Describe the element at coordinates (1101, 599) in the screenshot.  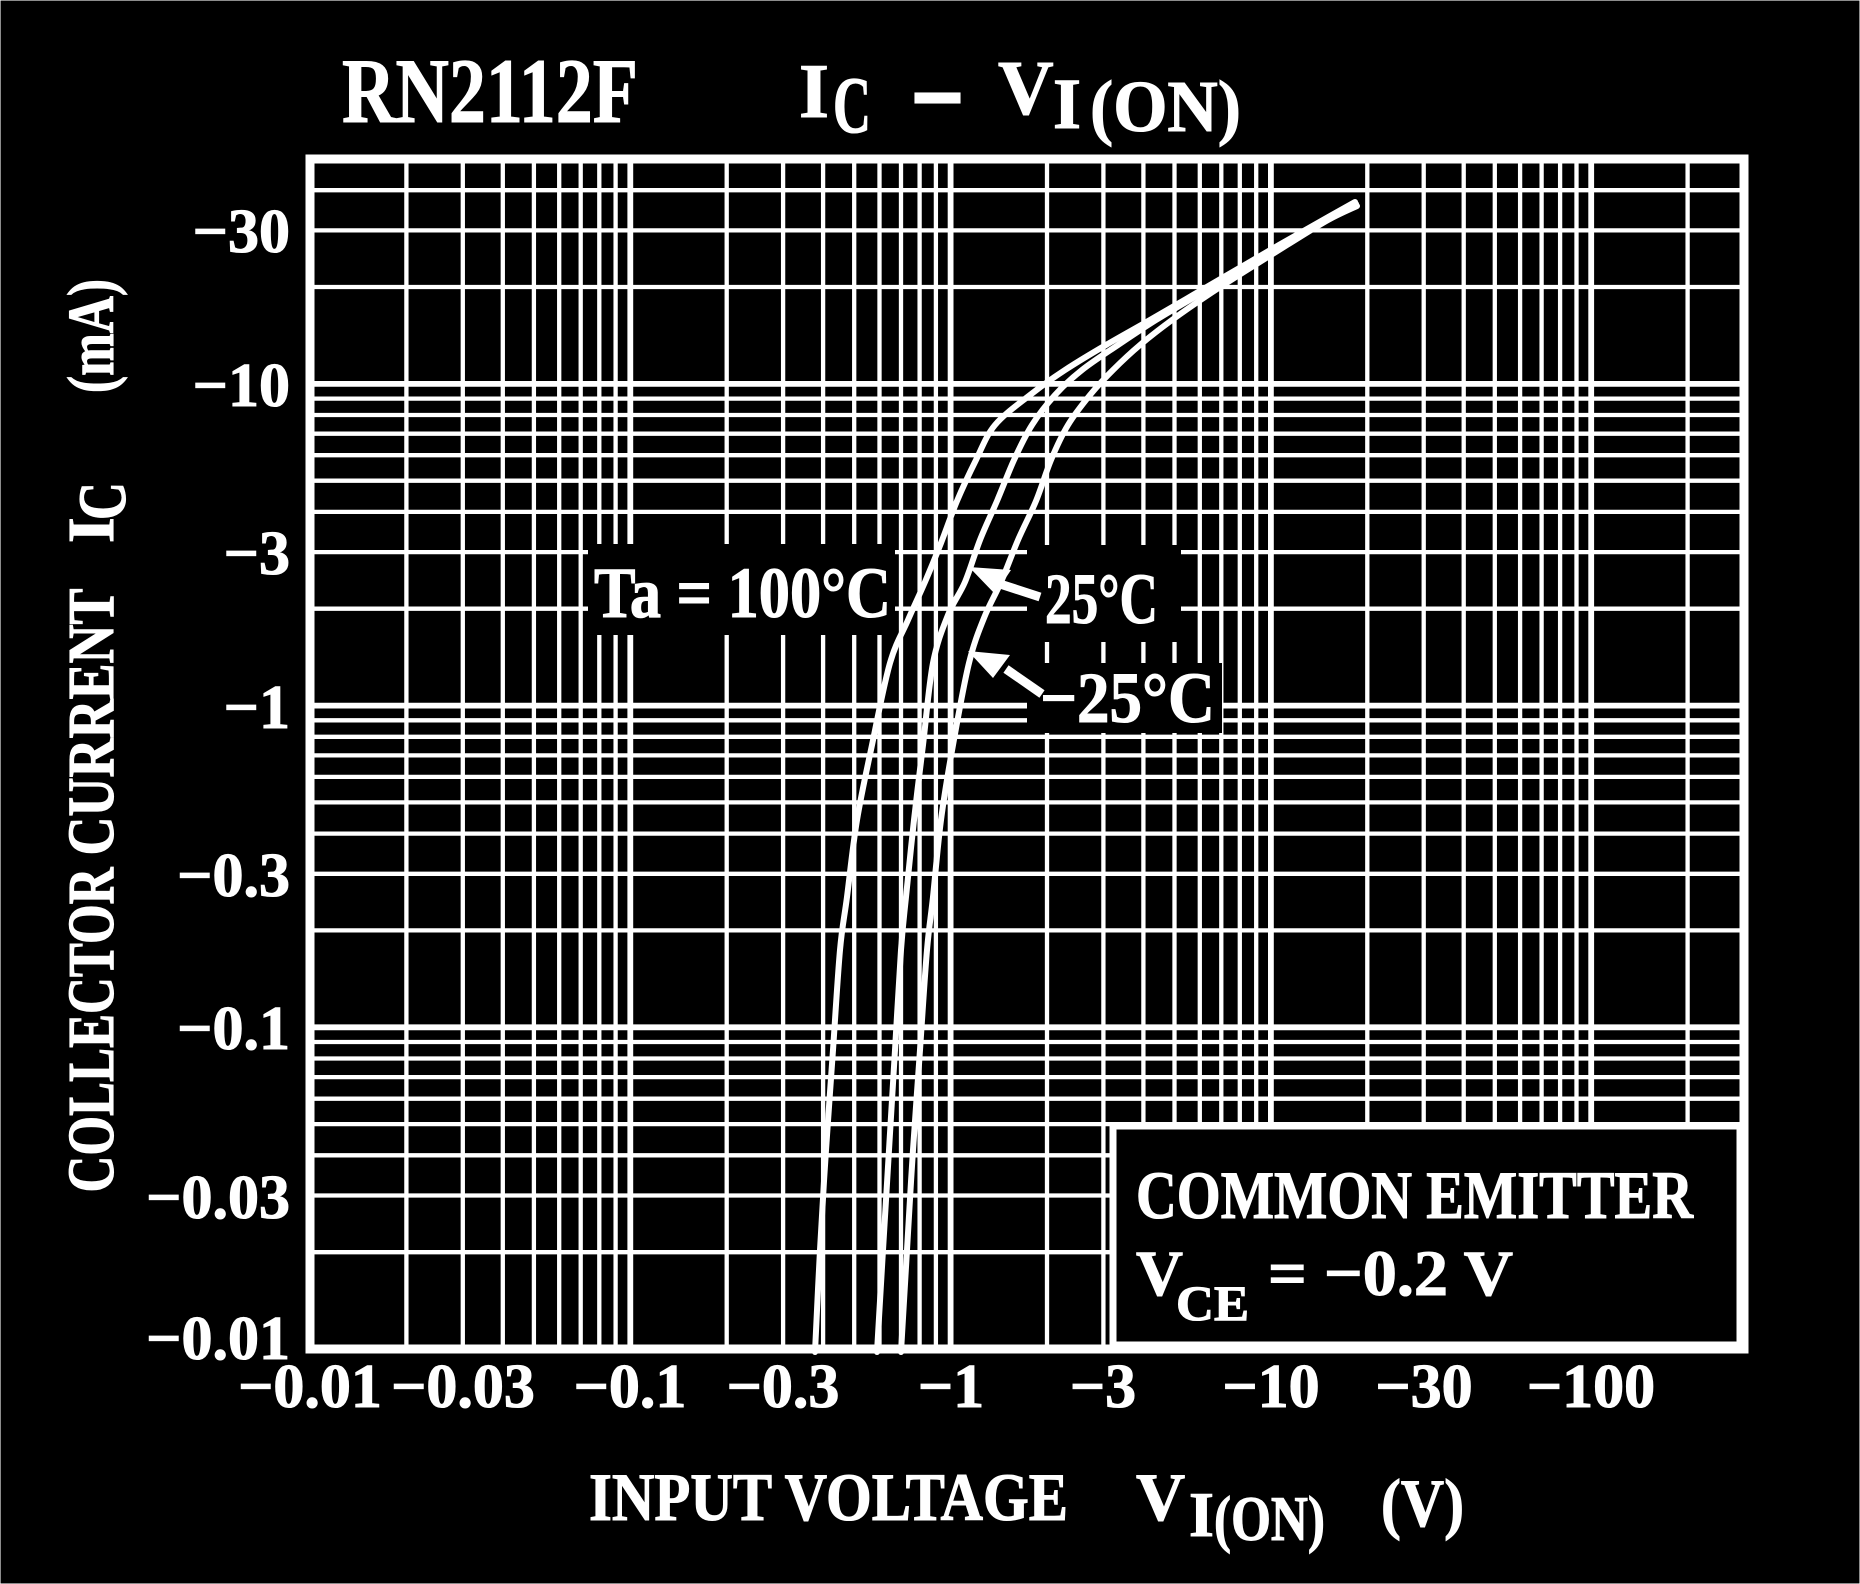
I see `svg-text: 25°C` at that location.